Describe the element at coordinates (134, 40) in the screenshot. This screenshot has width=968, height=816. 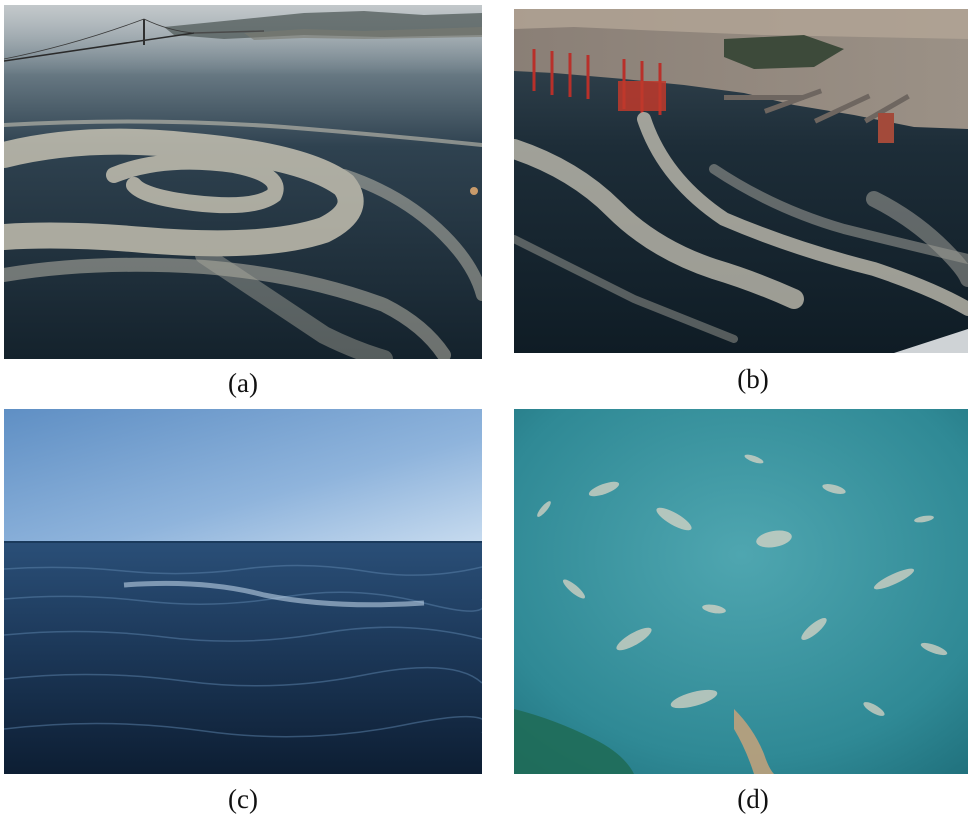
I see `bridge` at that location.